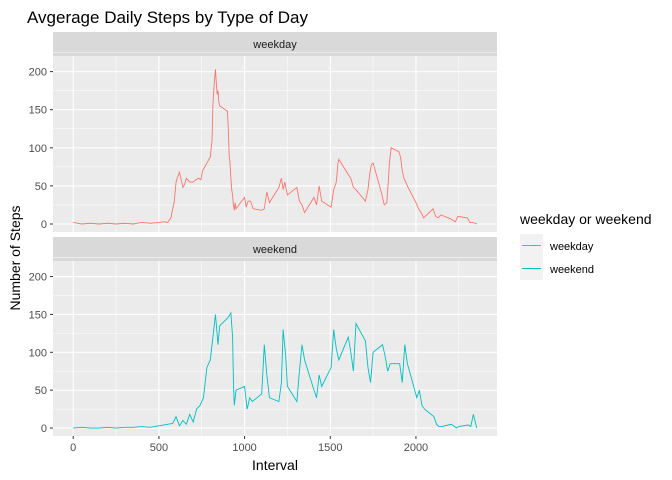 This screenshot has height=480, width=672. Describe the element at coordinates (73, 448) in the screenshot. I see `x-tick-label: 0` at that location.